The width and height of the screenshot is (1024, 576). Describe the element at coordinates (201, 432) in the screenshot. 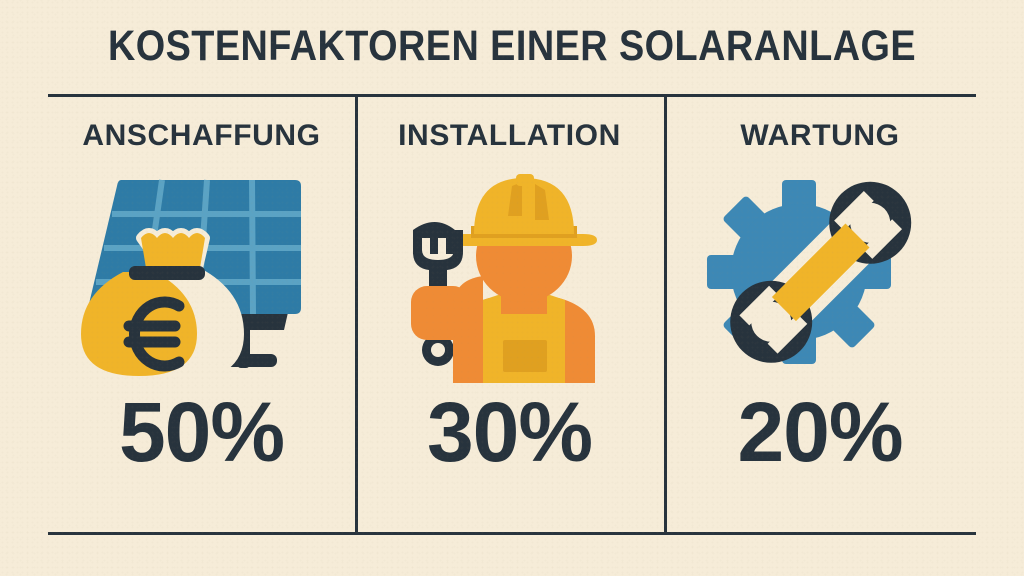

I see `column-value-anschaffung: 50%` at that location.